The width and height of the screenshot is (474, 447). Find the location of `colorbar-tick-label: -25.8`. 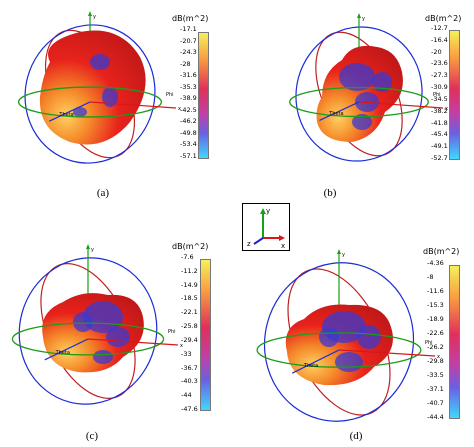

colorbar-tick-label: -25.8 is located at coordinates (189, 326).